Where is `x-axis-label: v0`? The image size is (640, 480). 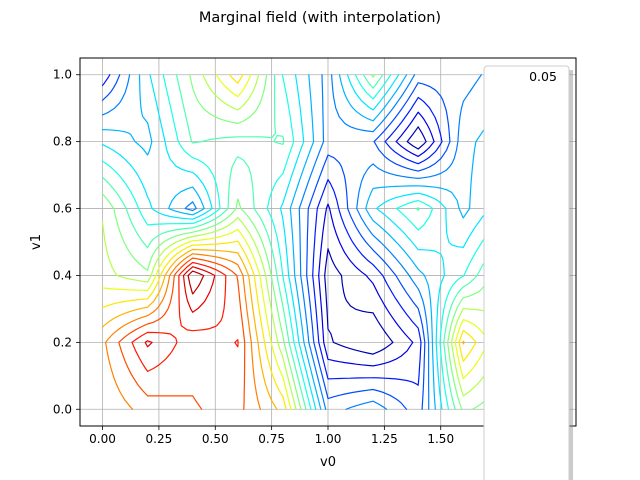
x-axis-label: v0 is located at coordinates (328, 462).